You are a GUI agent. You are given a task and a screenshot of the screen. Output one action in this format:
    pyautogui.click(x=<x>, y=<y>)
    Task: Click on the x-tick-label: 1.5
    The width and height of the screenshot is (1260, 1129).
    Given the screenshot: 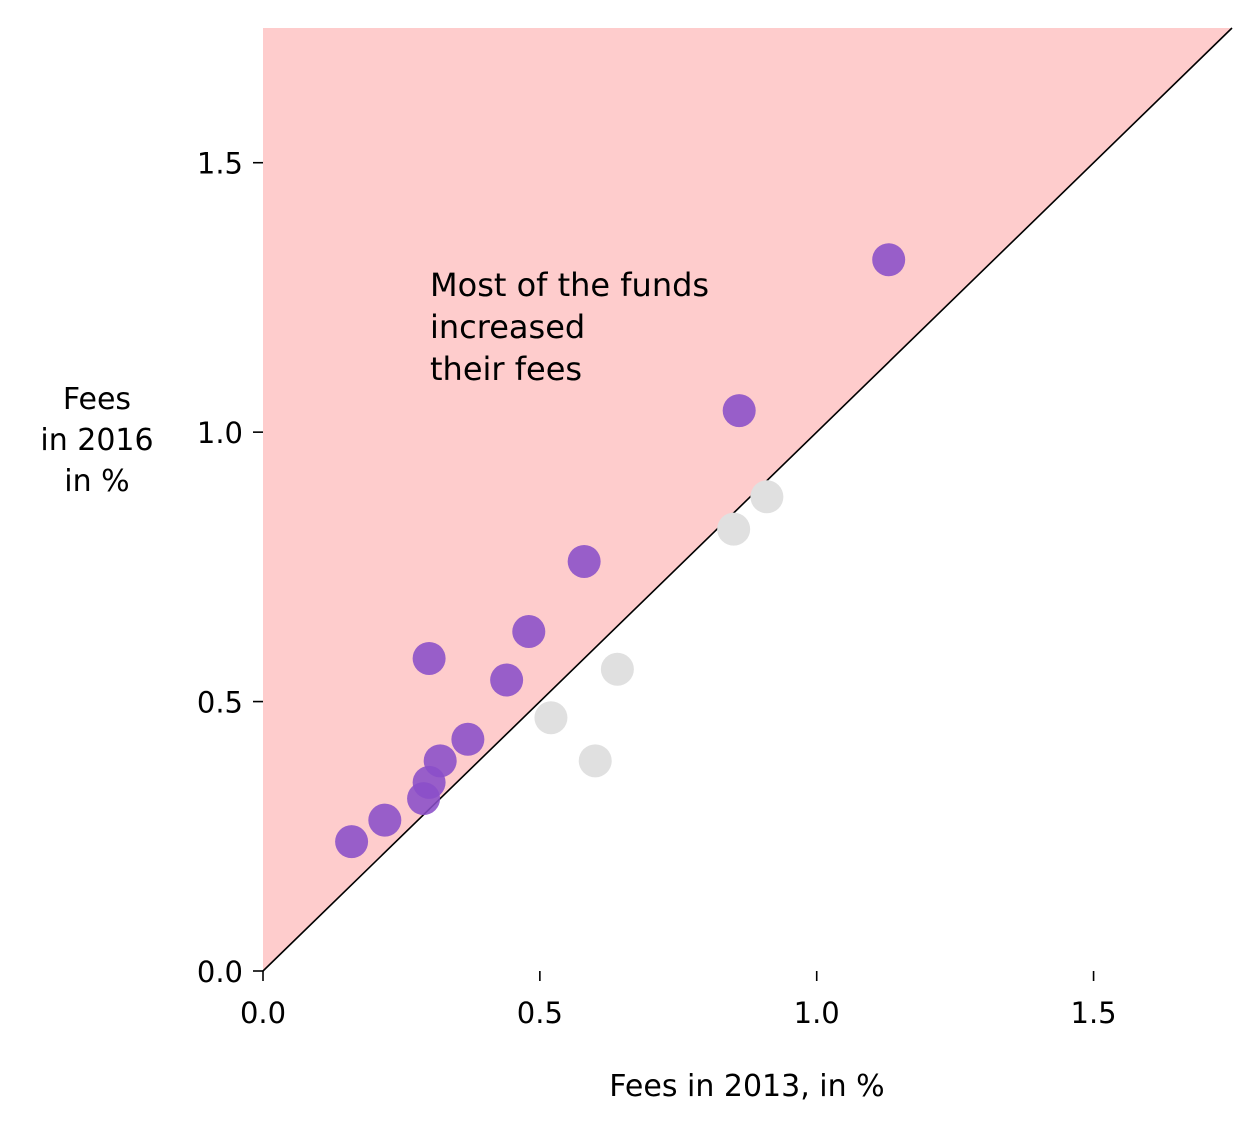 What is the action you would take?
    pyautogui.click(x=1094, y=1013)
    